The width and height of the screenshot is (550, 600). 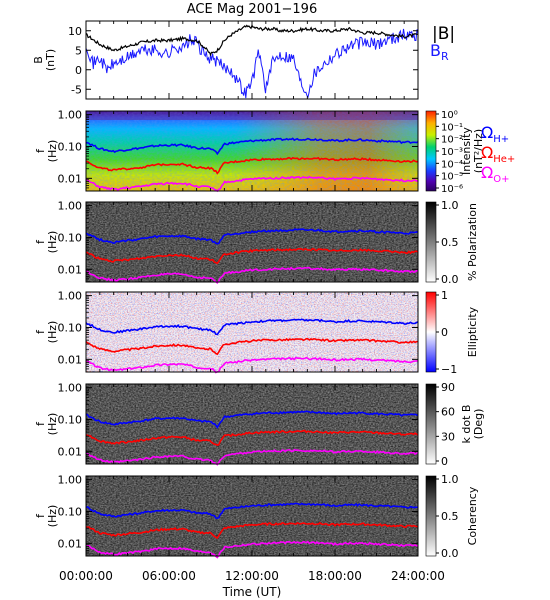 I want to click on polarization-colorbar-ticks: 1.0 0.5 0.0, so click(x=447, y=242).